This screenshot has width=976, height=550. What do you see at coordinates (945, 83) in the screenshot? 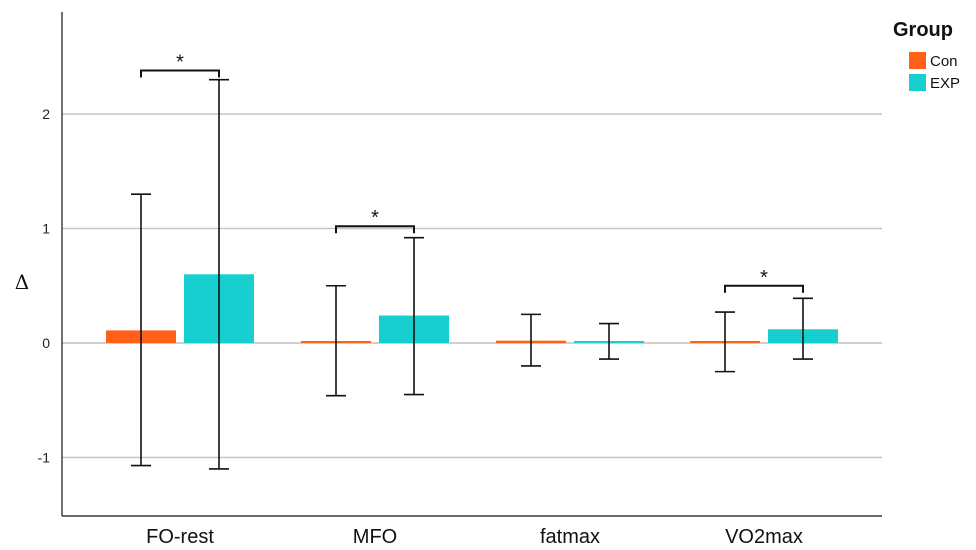
I see `legend-label-exp: EXP` at bounding box center [945, 83].